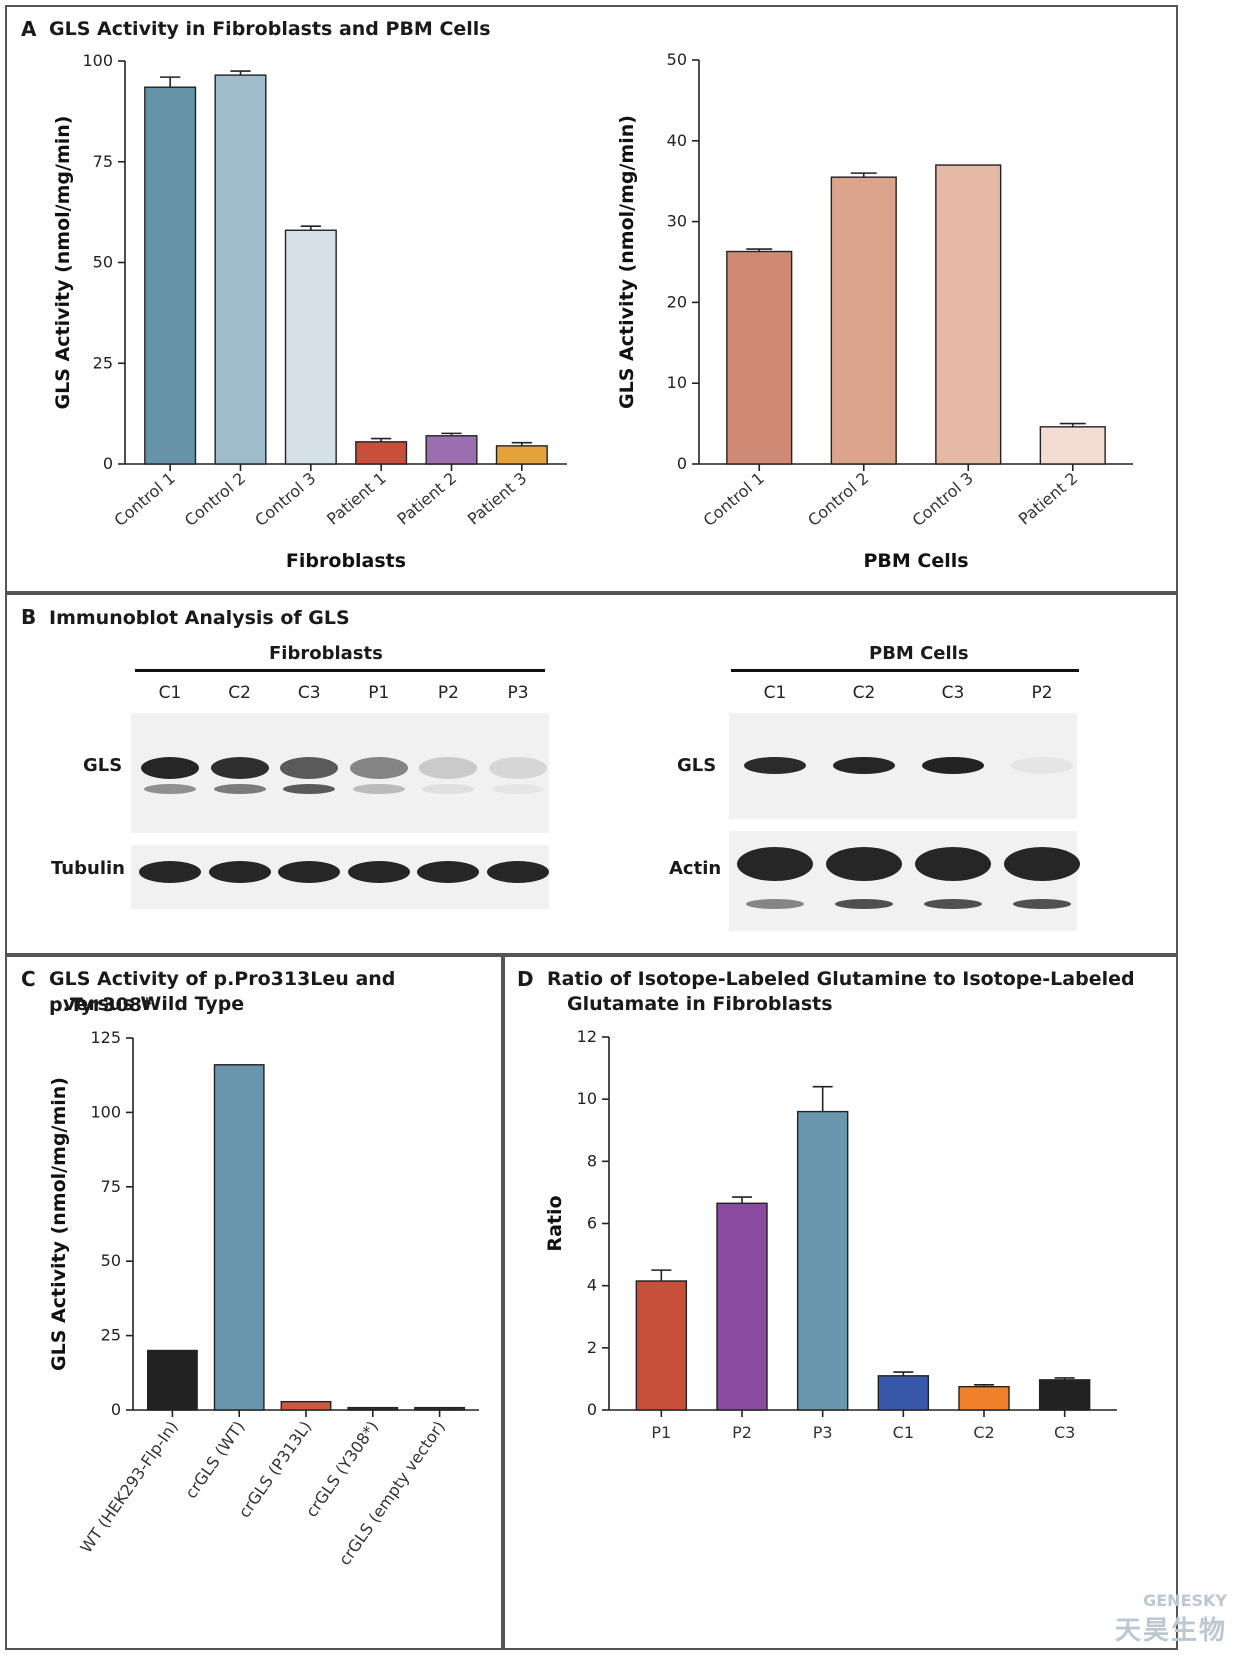 Image resolution: width=1247 pixels, height=1655 pixels. I want to click on panel-b-title: Immunoblot Analysis of GLS, so click(199, 618).